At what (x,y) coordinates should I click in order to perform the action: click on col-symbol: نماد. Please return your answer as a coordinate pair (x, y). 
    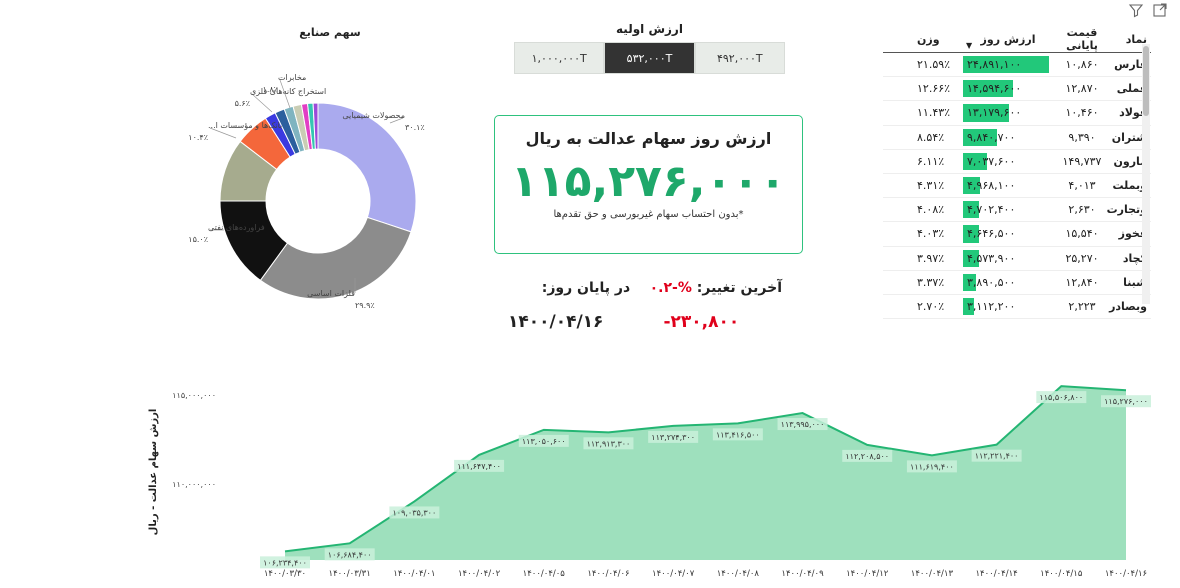
    Looking at the image, I should click on (1136, 39).